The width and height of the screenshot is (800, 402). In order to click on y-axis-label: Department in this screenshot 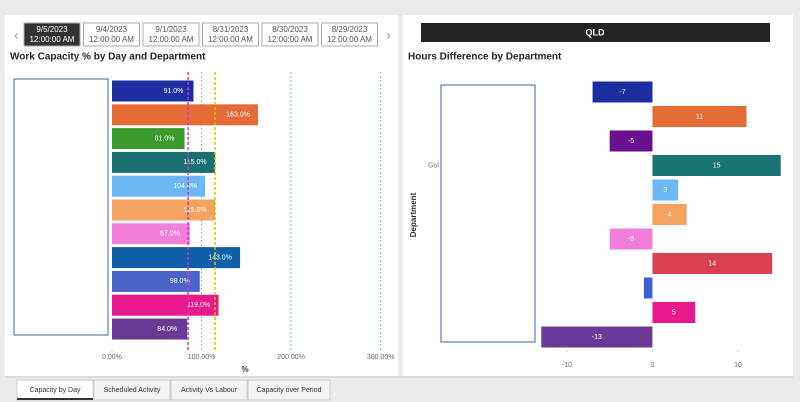, I will do `click(413, 214)`.